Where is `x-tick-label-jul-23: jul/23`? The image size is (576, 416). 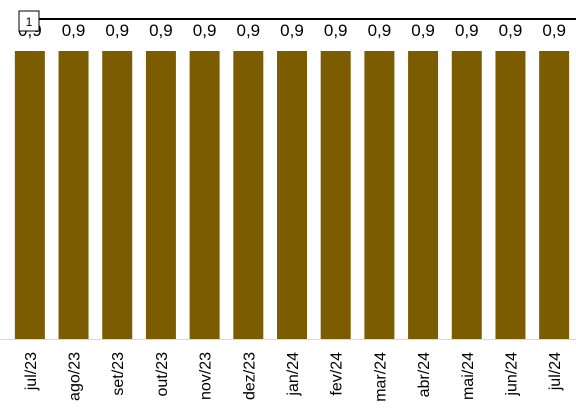 x-tick-label-jul-23: jul/23 is located at coordinates (31, 371).